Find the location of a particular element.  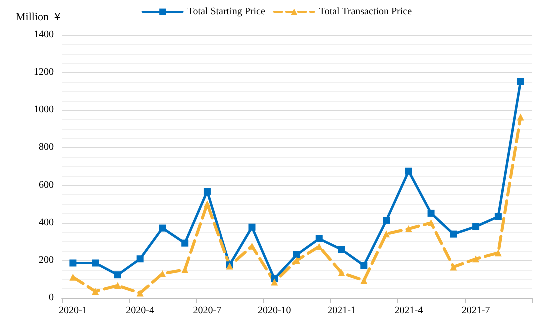

x-tick-label: 2021-7 is located at coordinates (476, 311).